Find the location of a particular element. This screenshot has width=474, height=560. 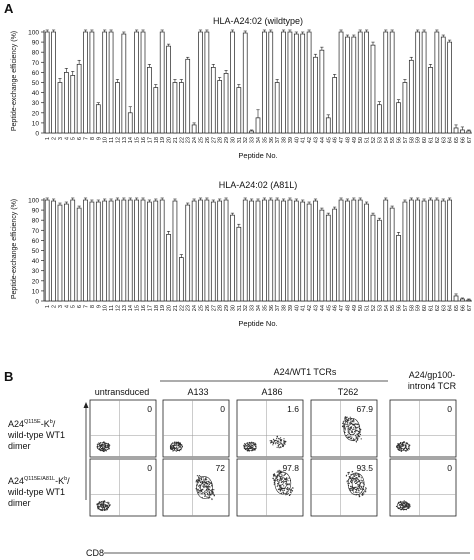

row-label-superscript: b is located at coordinates (51, 422).